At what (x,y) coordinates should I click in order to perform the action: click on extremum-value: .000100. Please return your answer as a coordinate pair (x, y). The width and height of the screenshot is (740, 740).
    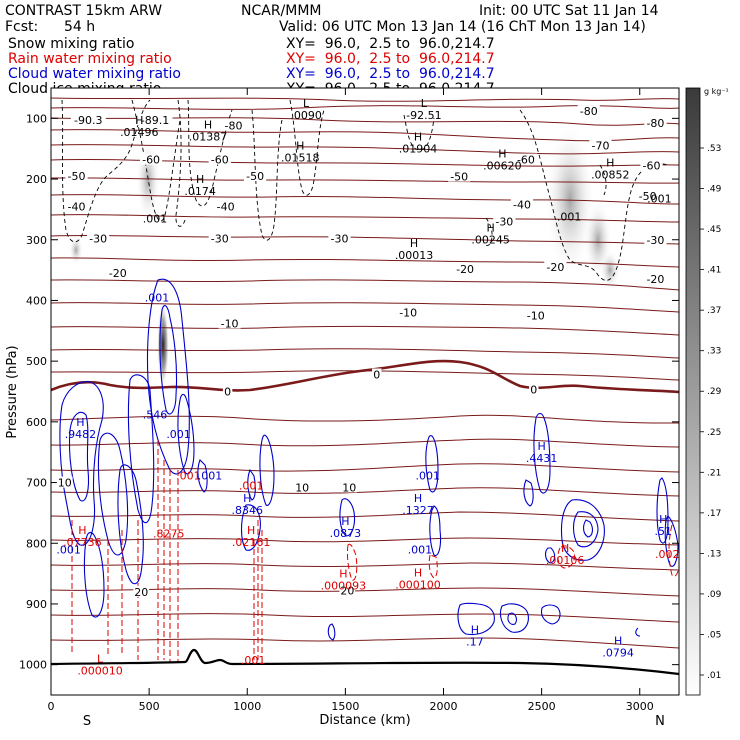
    Looking at the image, I should click on (418, 584).